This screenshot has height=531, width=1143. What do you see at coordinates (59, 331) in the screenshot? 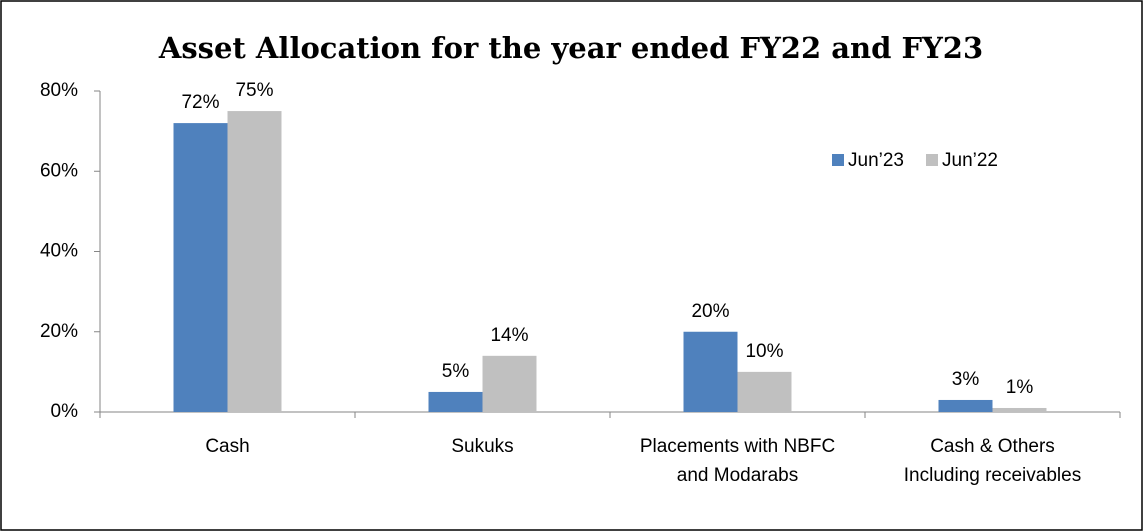
I see `y-tick-label: 20%` at bounding box center [59, 331].